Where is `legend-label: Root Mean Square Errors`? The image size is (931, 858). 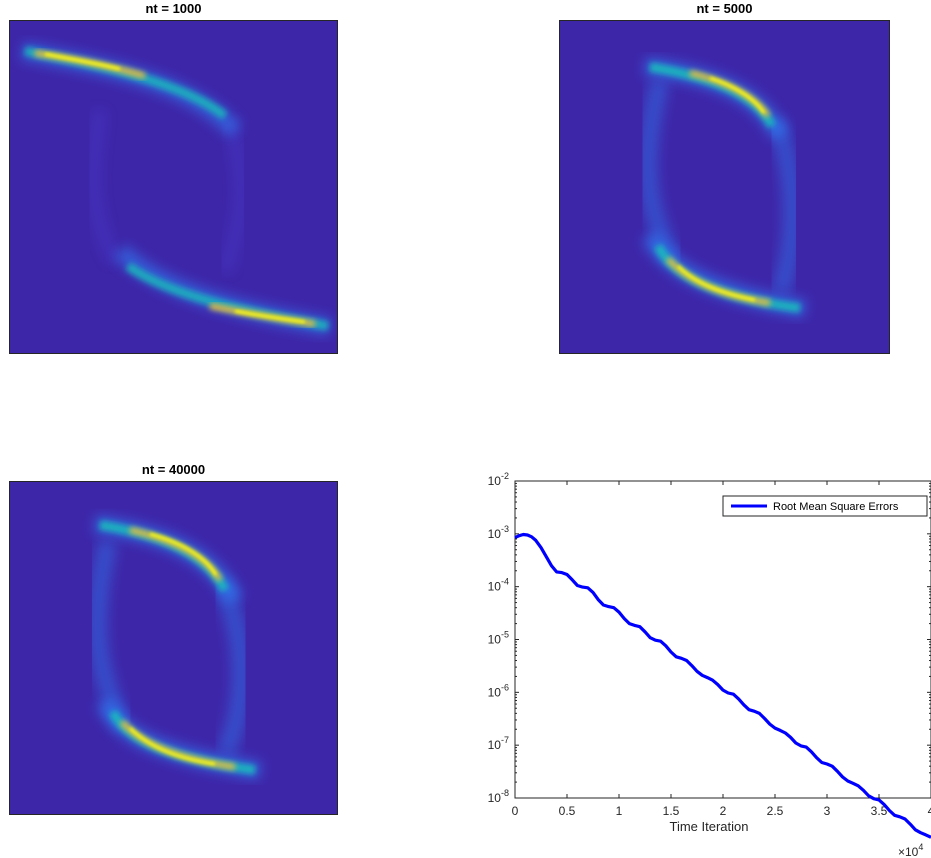 legend-label: Root Mean Square Errors is located at coordinates (836, 507).